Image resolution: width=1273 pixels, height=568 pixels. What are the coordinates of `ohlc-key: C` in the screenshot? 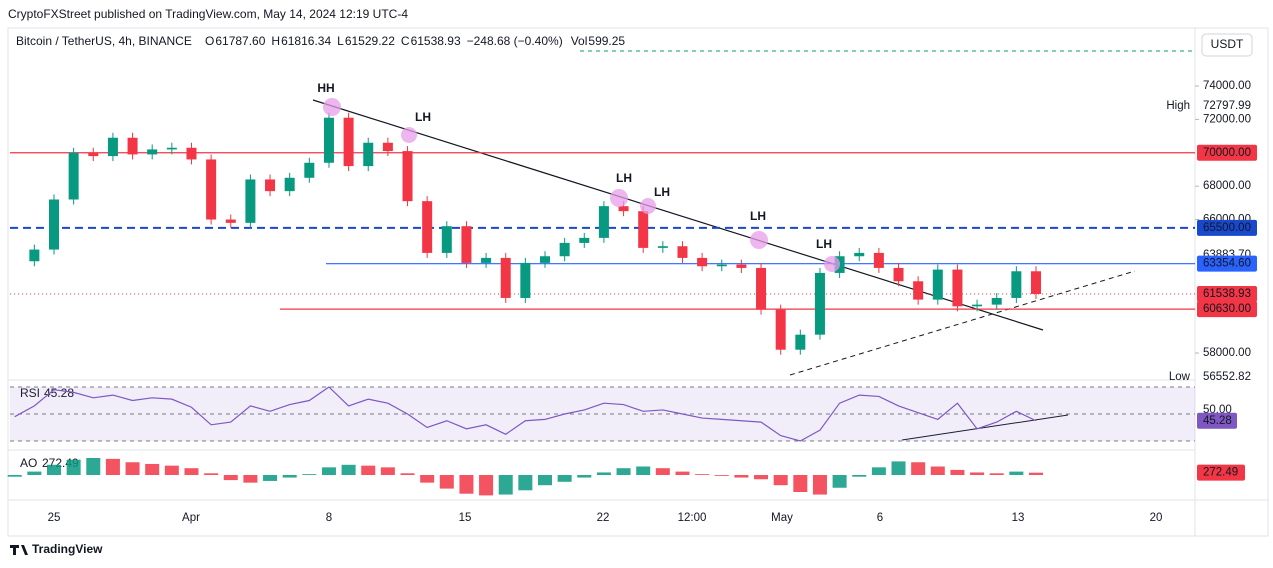 It's located at (405, 41).